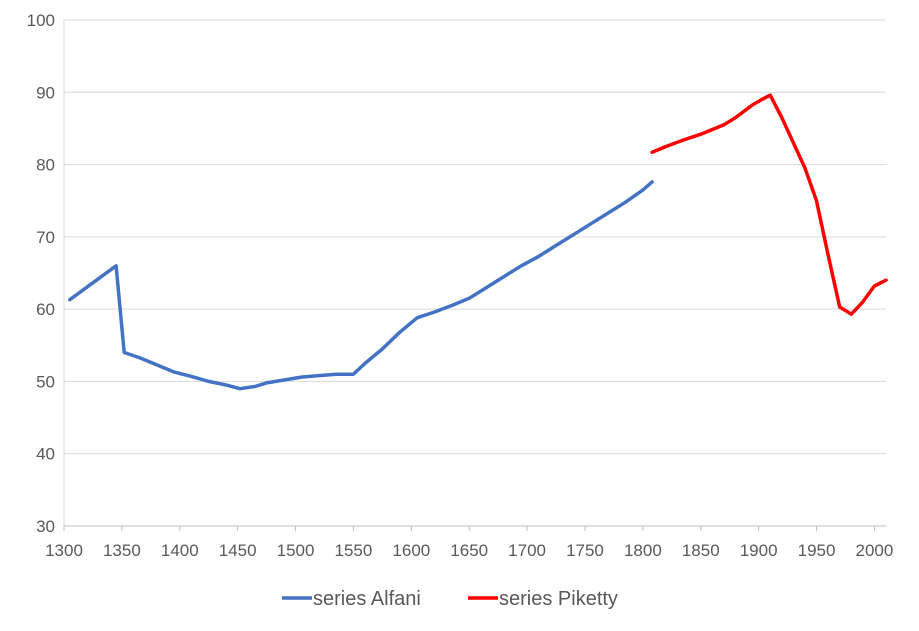 The image size is (919, 631). What do you see at coordinates (45, 309) in the screenshot?
I see `y-tick-label-60: 60` at bounding box center [45, 309].